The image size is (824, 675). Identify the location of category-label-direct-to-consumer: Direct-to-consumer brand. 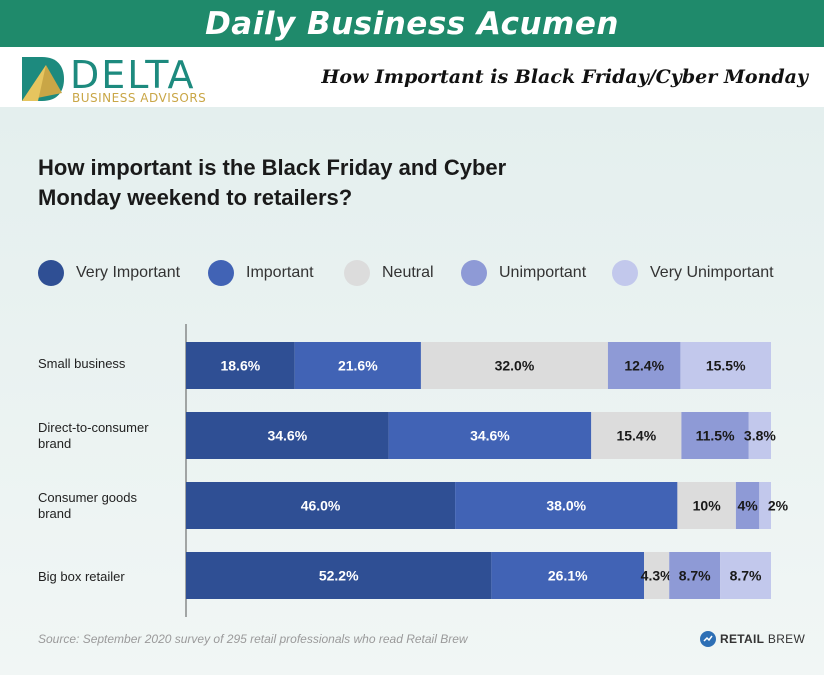
(93, 435).